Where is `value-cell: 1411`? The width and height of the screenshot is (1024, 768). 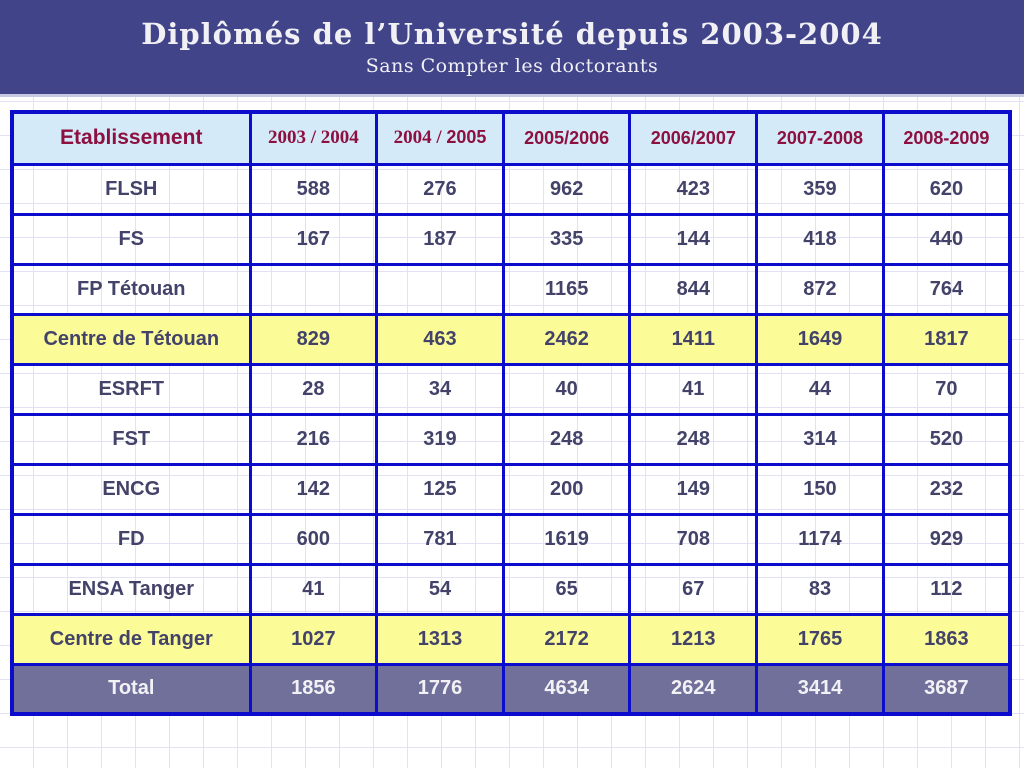
value-cell: 1411 is located at coordinates (693, 339).